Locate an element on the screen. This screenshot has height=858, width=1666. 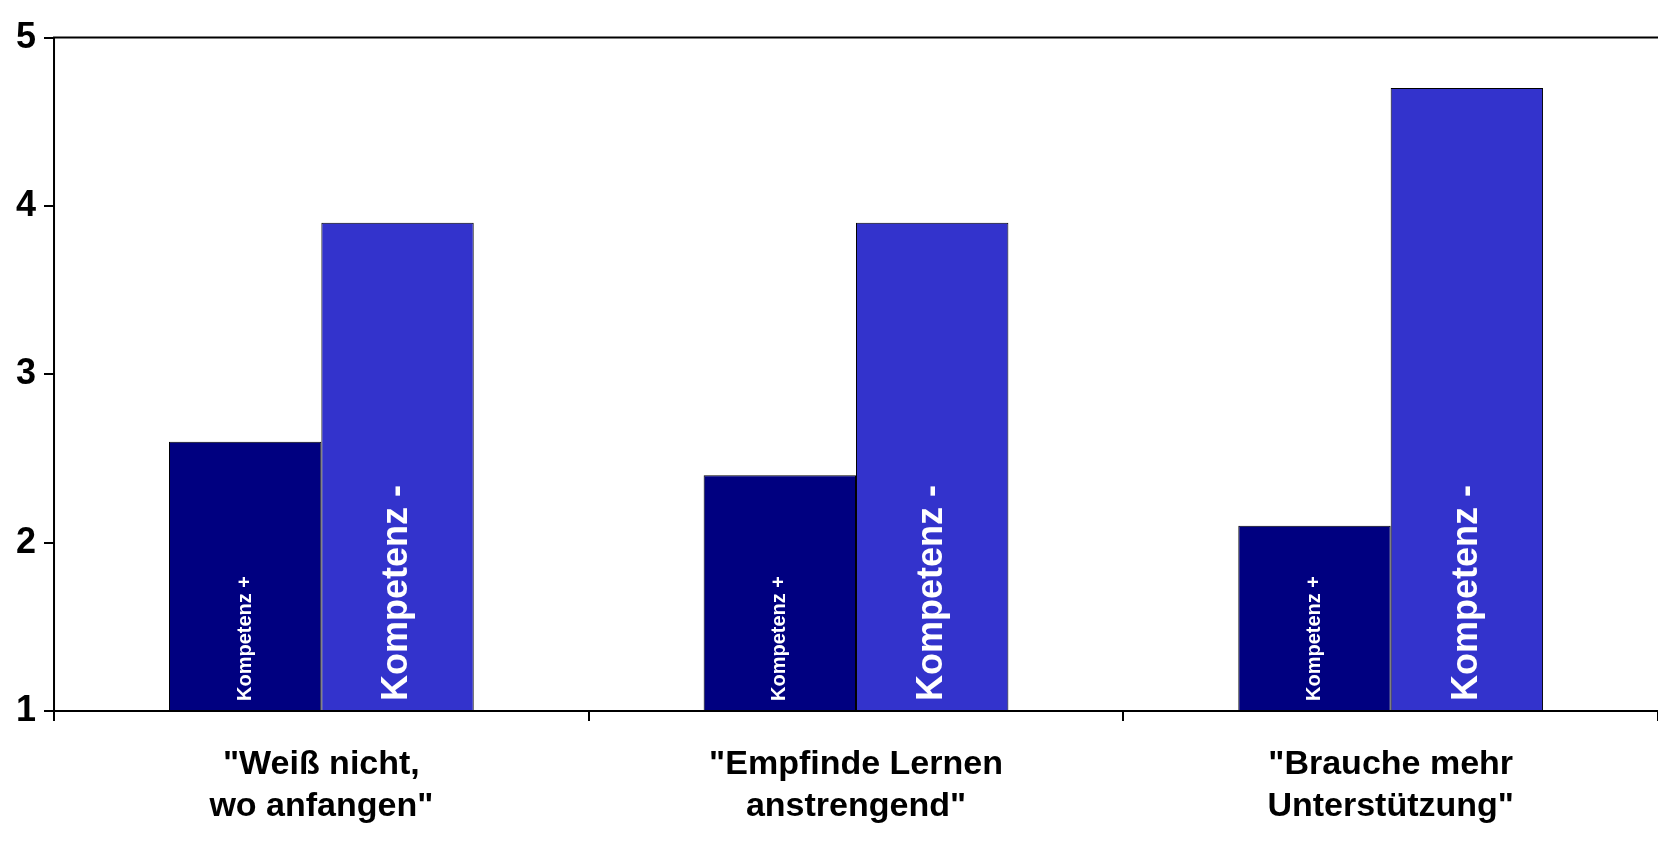
series-label: Kompetenz + is located at coordinates (1313, 638).